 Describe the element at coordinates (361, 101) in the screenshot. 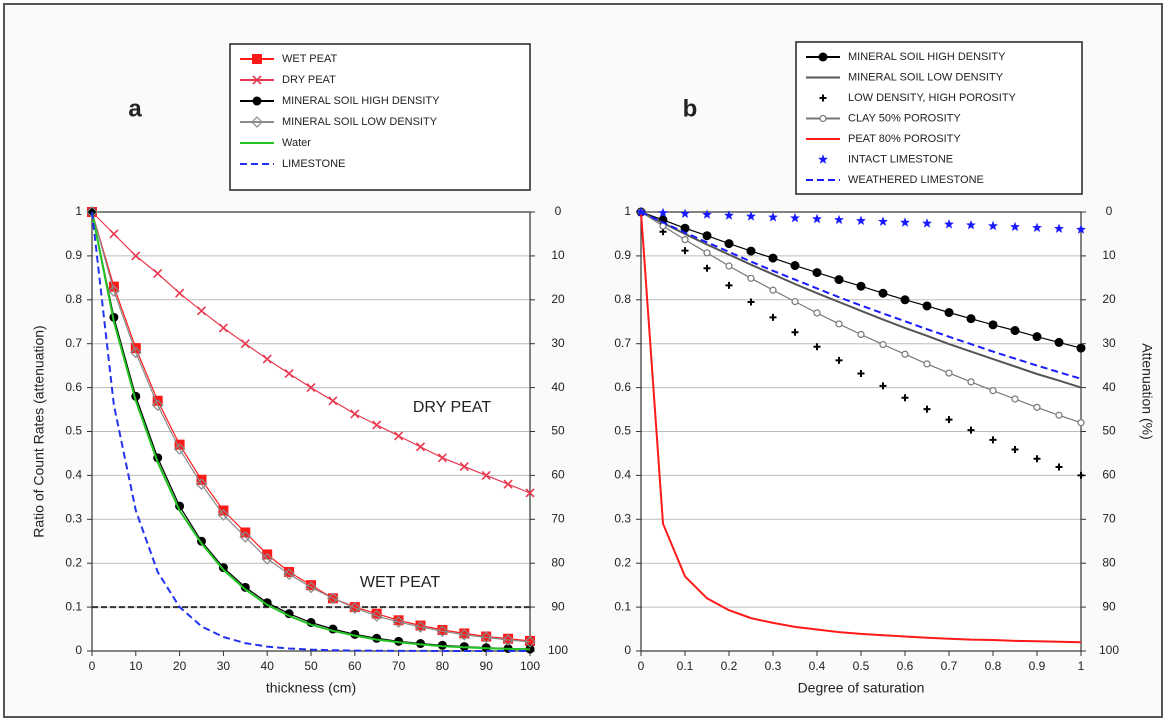

I see `legend-label: MINERAL SOIL HIGH DENSITY` at that location.